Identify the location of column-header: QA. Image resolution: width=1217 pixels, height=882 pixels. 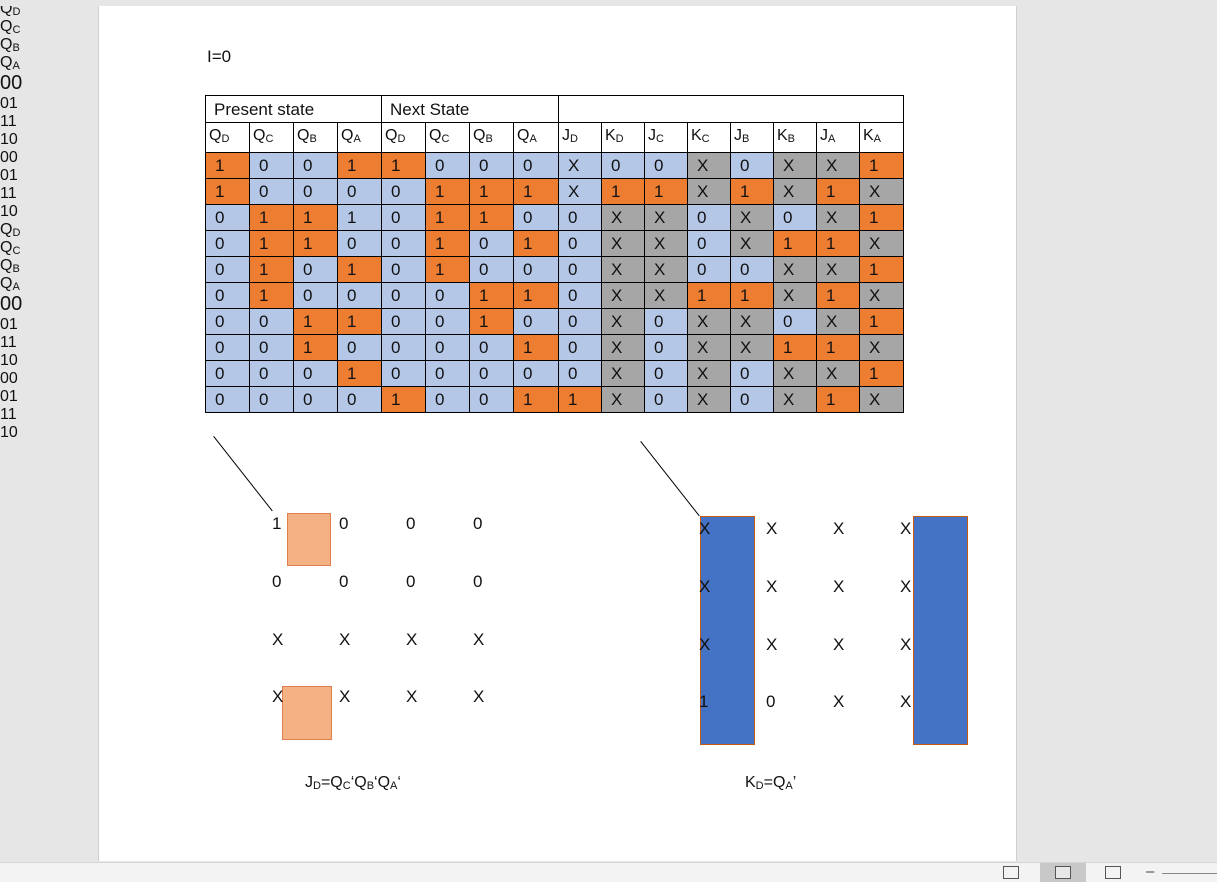
(536, 137).